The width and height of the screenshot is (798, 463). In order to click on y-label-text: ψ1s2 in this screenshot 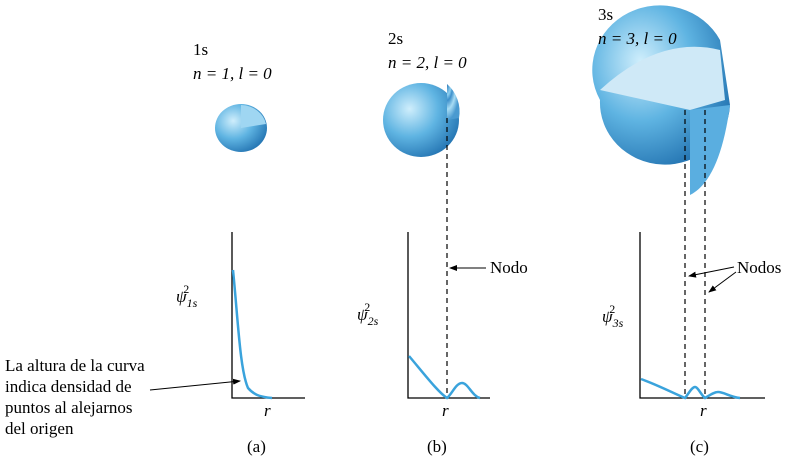, I will do `click(187, 296)`.